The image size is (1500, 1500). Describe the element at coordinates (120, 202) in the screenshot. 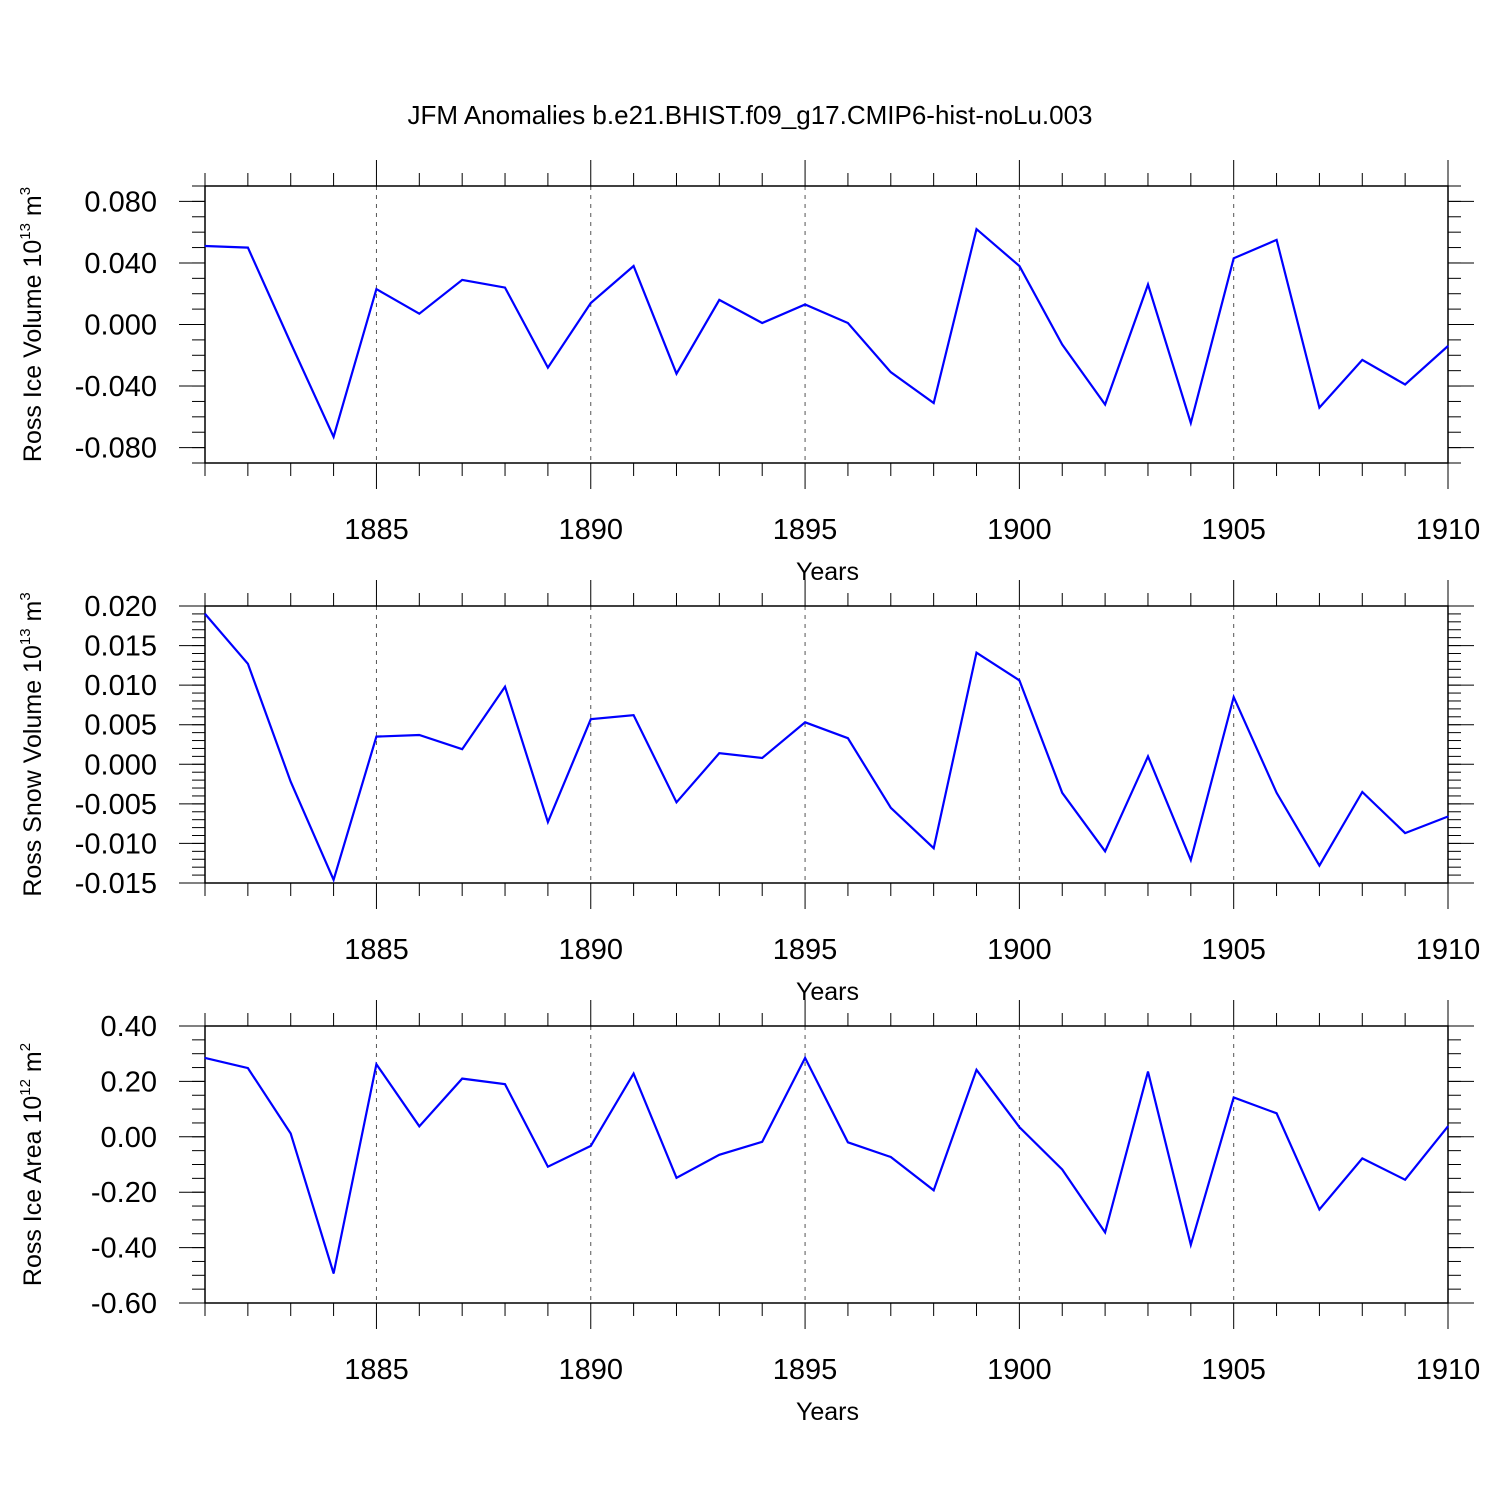

I see `y-tick-label: 0.080` at that location.